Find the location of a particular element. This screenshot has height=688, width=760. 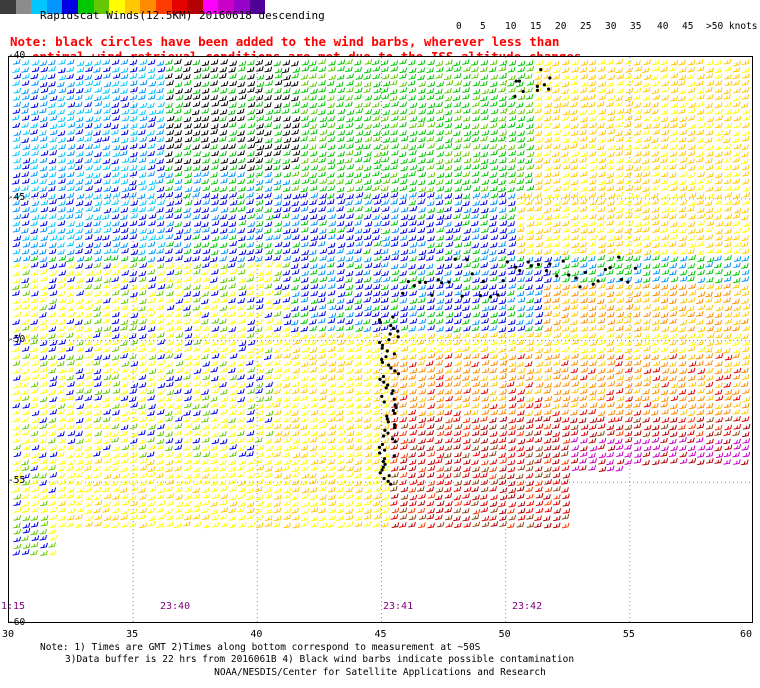

legend-label: 30 is located at coordinates (611, 26).